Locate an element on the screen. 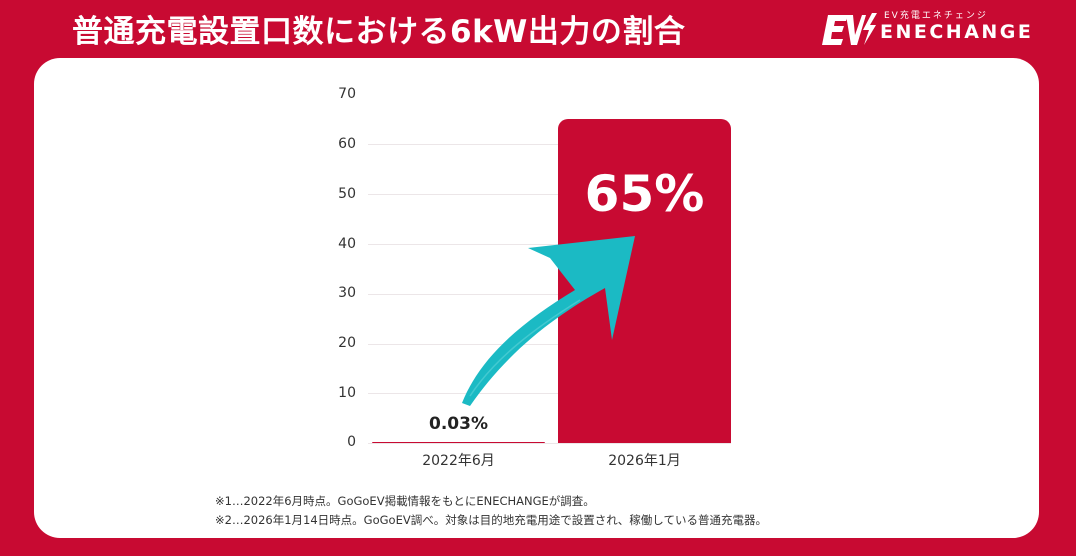  enechange-logo: EV充電エネチェンジ ENECHANGE is located at coordinates (926, 28).